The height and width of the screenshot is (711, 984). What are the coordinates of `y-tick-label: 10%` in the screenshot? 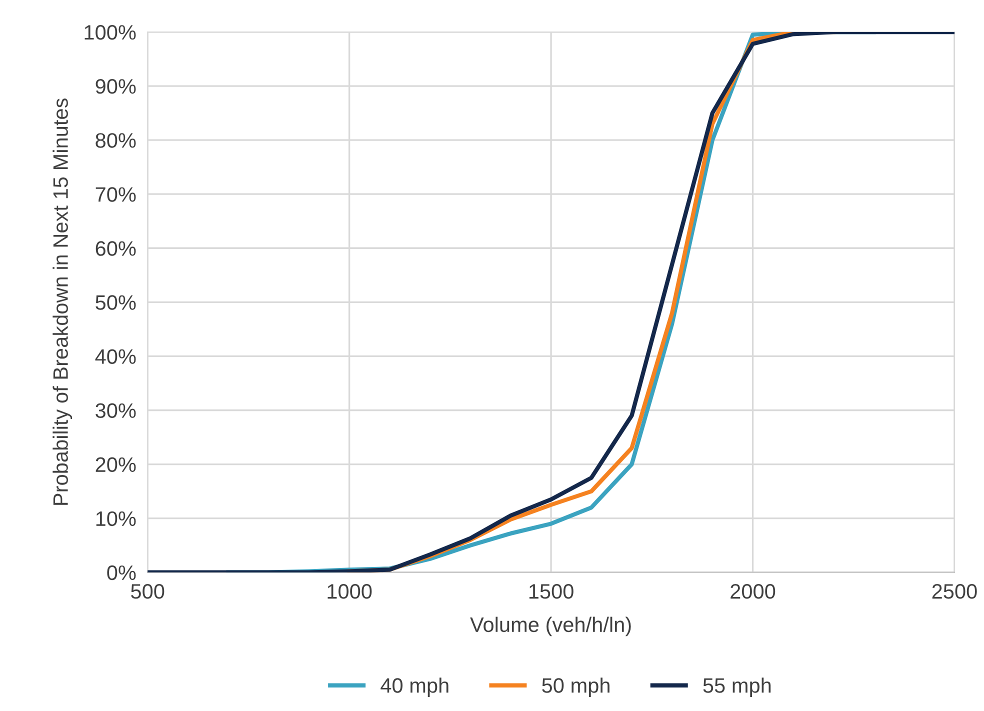 It's located at (116, 518).